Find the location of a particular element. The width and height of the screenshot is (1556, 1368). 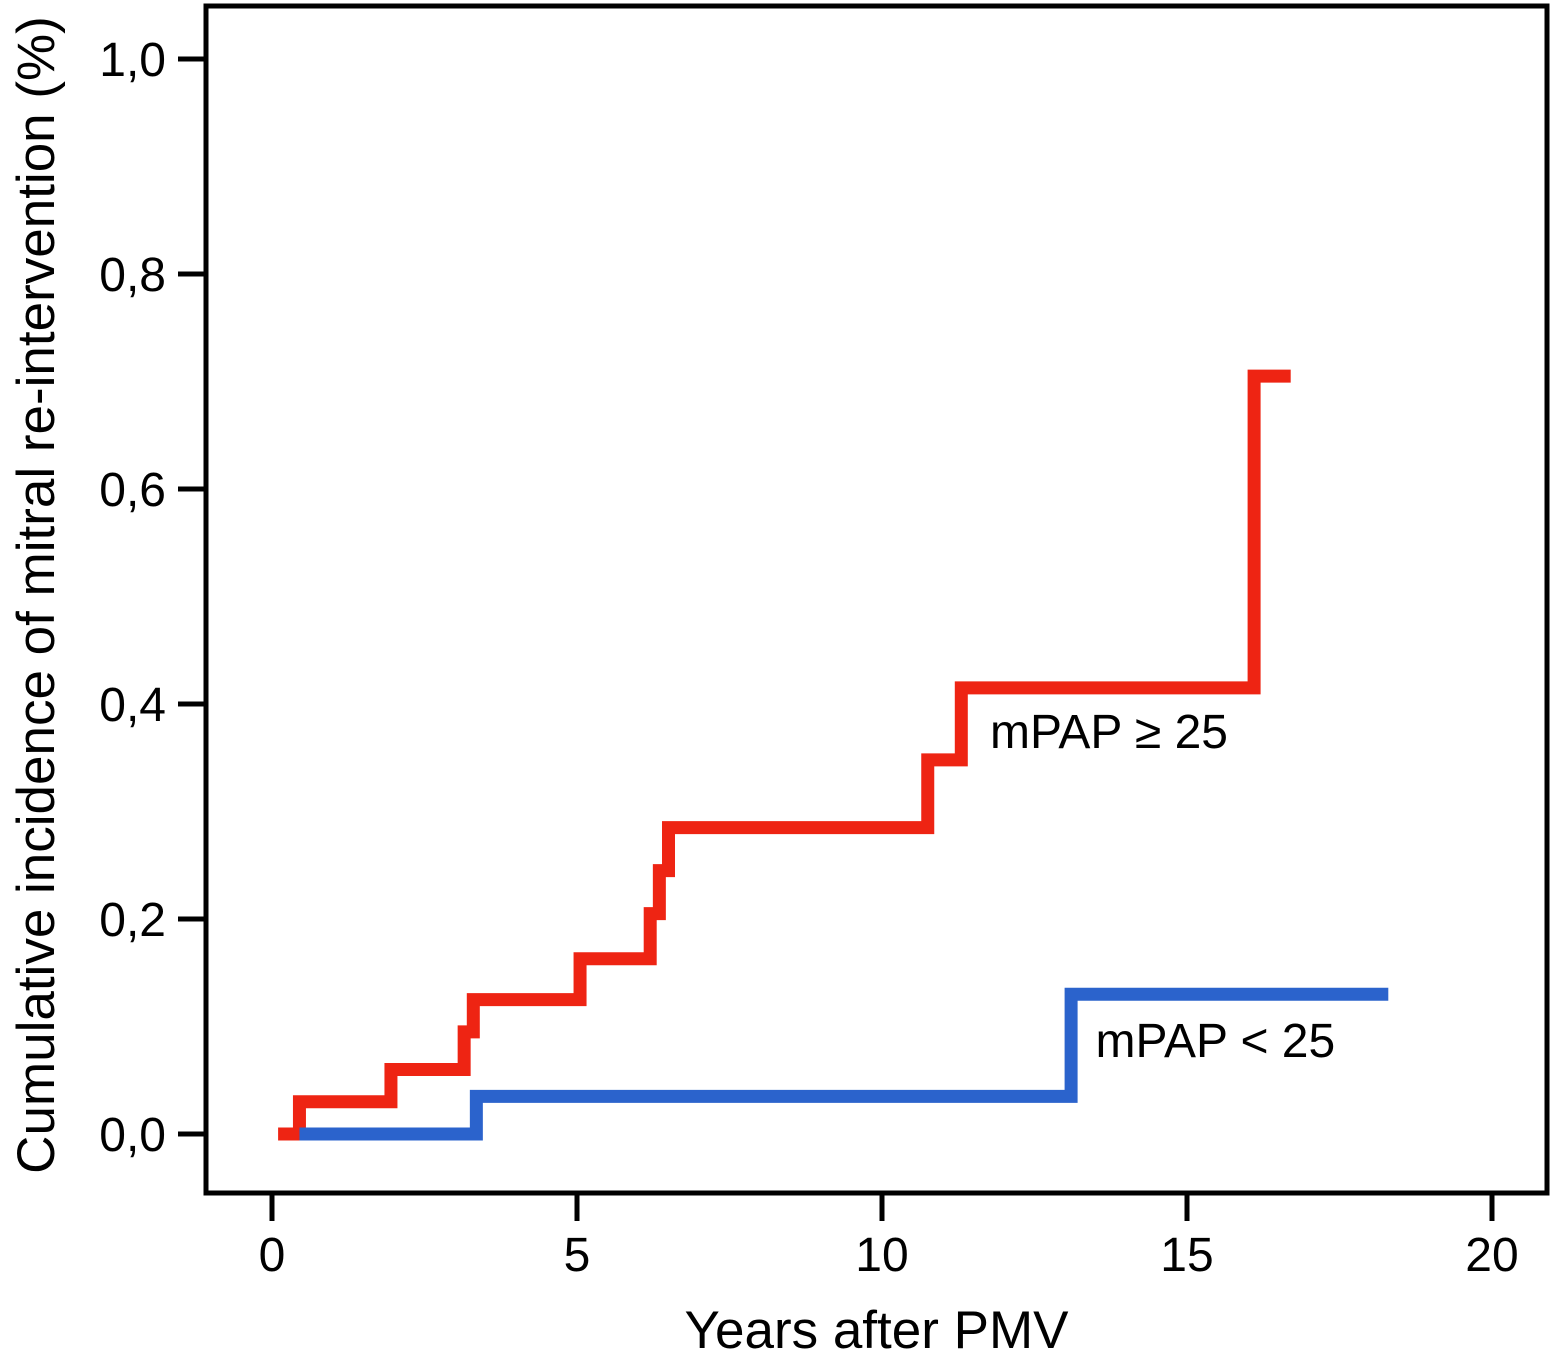

x-tick-label: 0 is located at coordinates (272, 1255).